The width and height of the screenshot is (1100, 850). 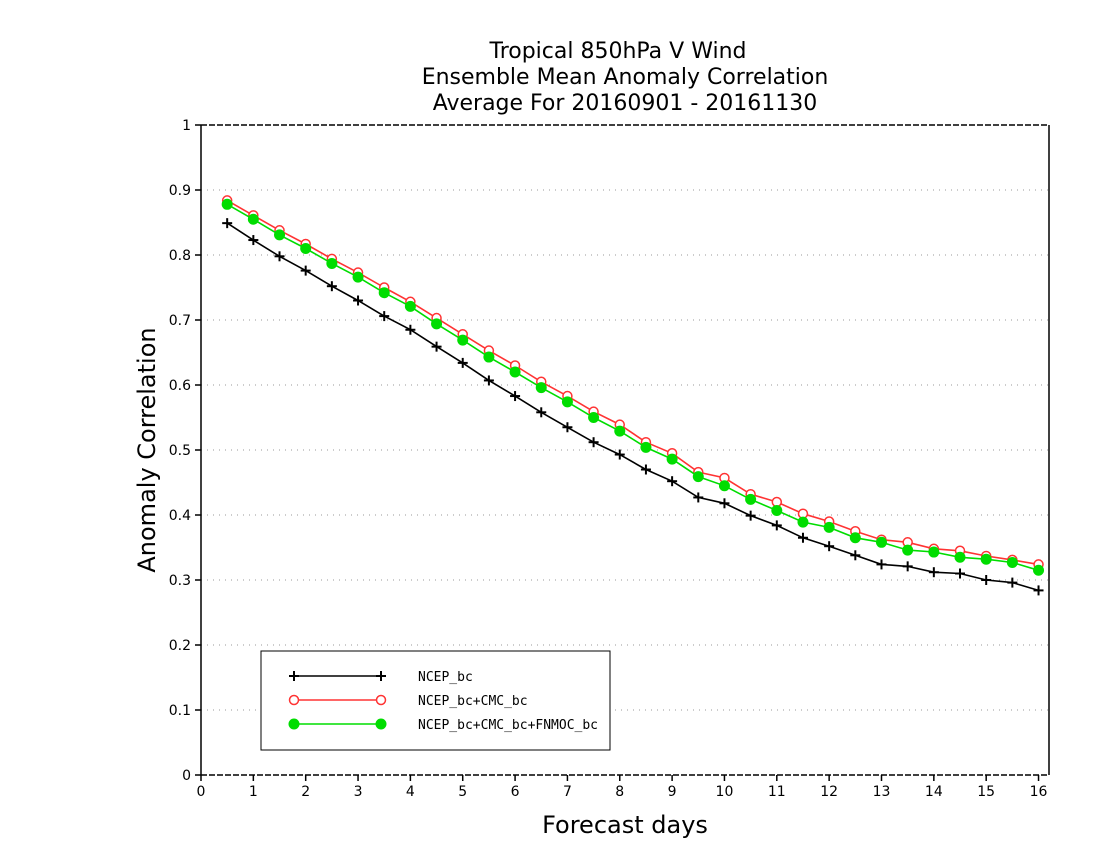 I want to click on x-tick-label: 13, so click(x=882, y=792).